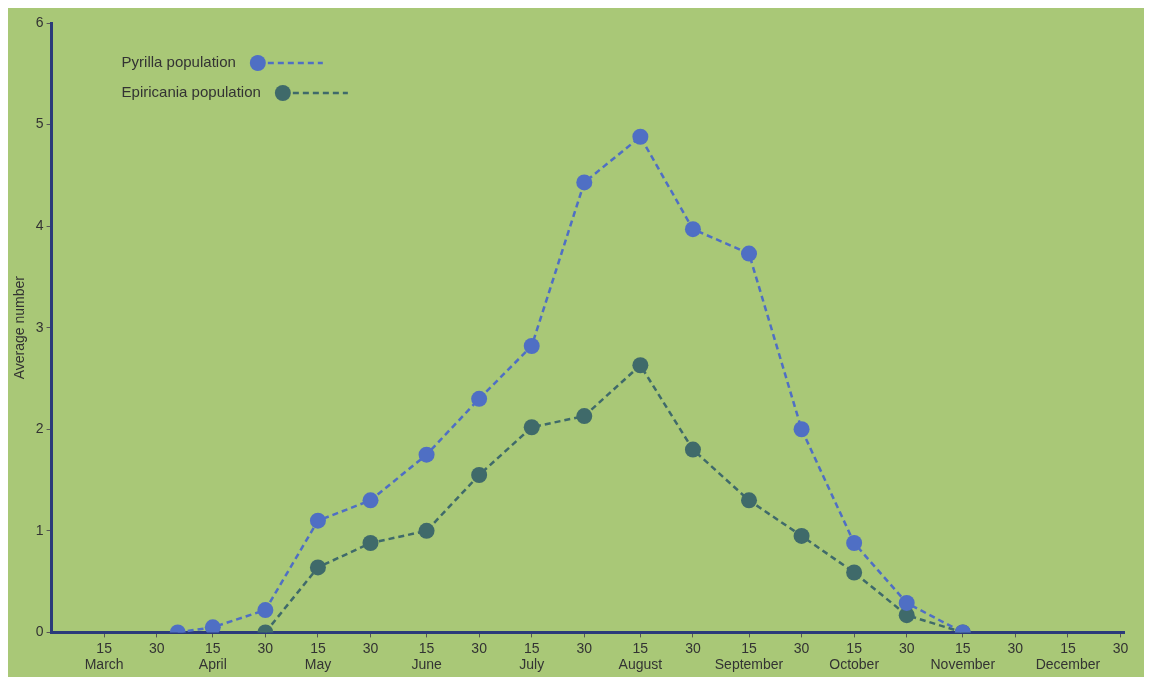 The width and height of the screenshot is (1152, 685). What do you see at coordinates (640, 656) in the screenshot?
I see `x-tick-label: 15 August` at bounding box center [640, 656].